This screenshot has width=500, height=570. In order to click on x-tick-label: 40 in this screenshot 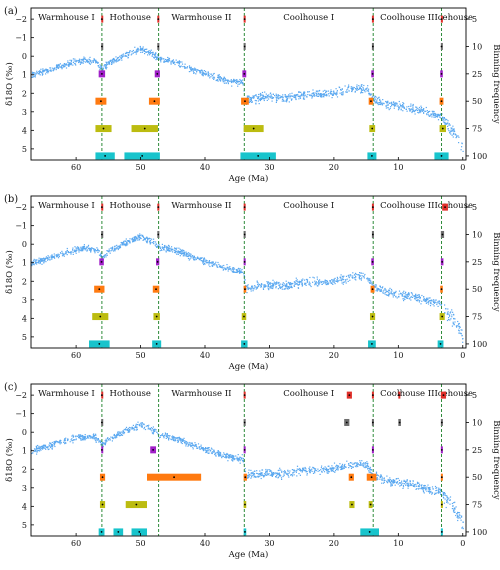, I will do `click(205, 355)`.